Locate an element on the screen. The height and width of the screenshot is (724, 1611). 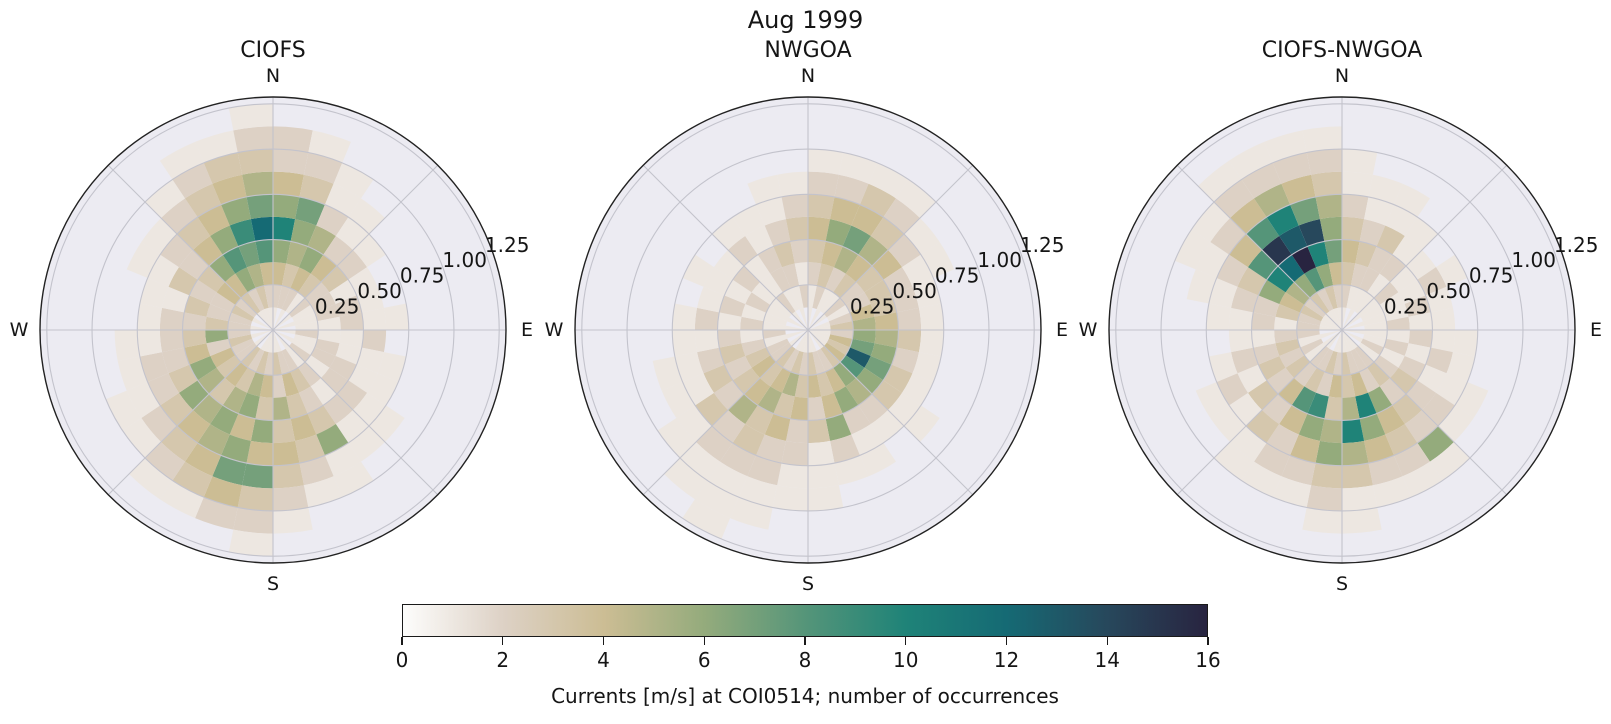
radial-tick-label: 1.25 is located at coordinates (1042, 245).